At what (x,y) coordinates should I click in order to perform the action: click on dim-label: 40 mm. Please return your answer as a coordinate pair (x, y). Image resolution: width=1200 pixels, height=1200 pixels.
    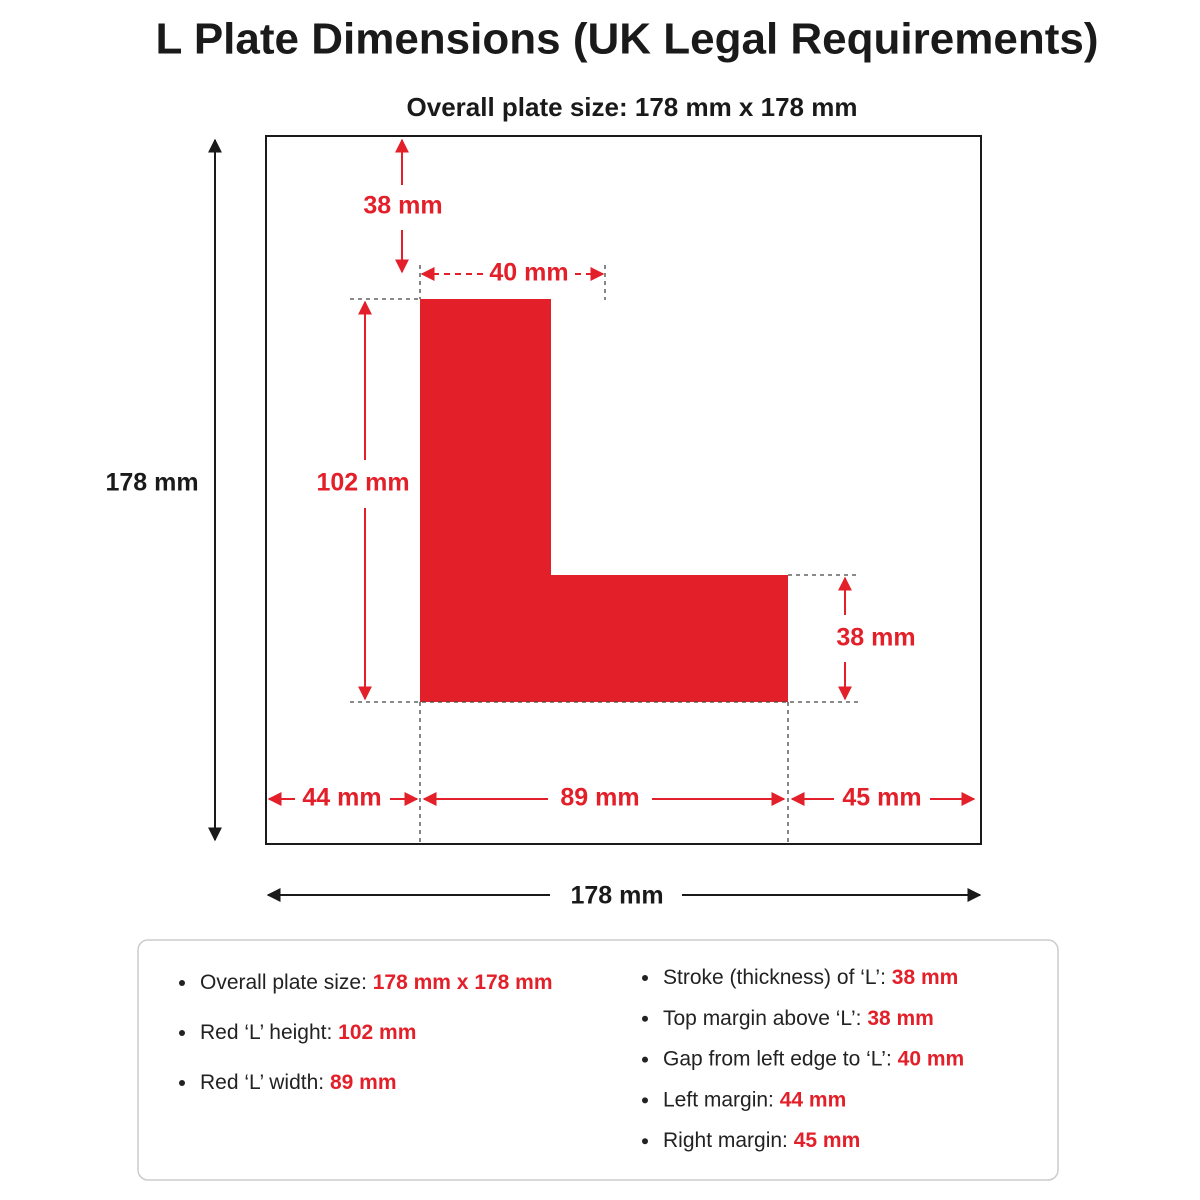
    Looking at the image, I should click on (528, 273).